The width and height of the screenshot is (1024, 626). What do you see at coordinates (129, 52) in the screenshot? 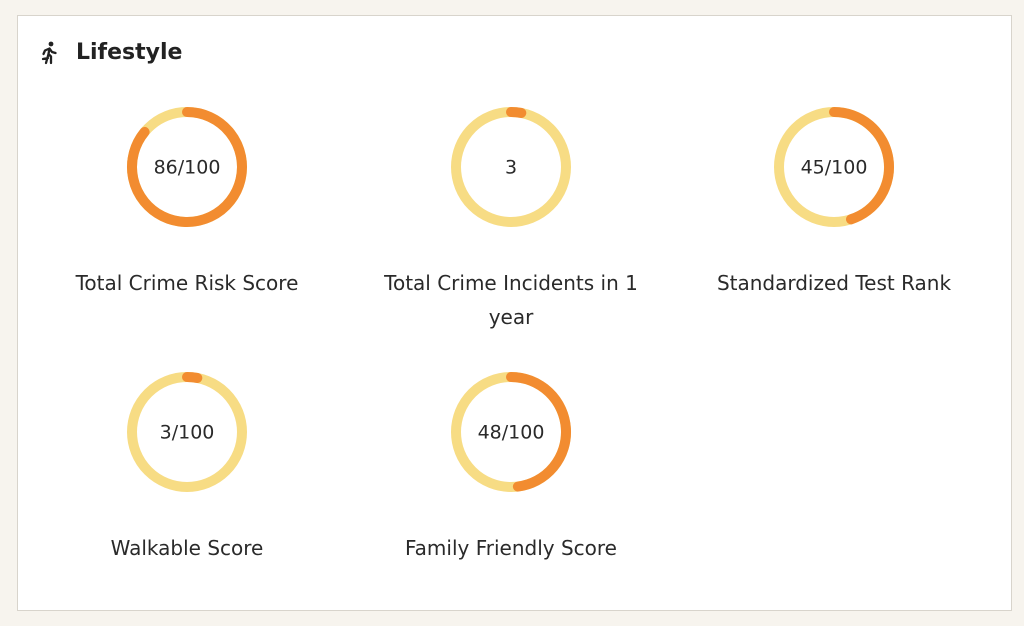
I see `section-title: Lifestyle` at bounding box center [129, 52].